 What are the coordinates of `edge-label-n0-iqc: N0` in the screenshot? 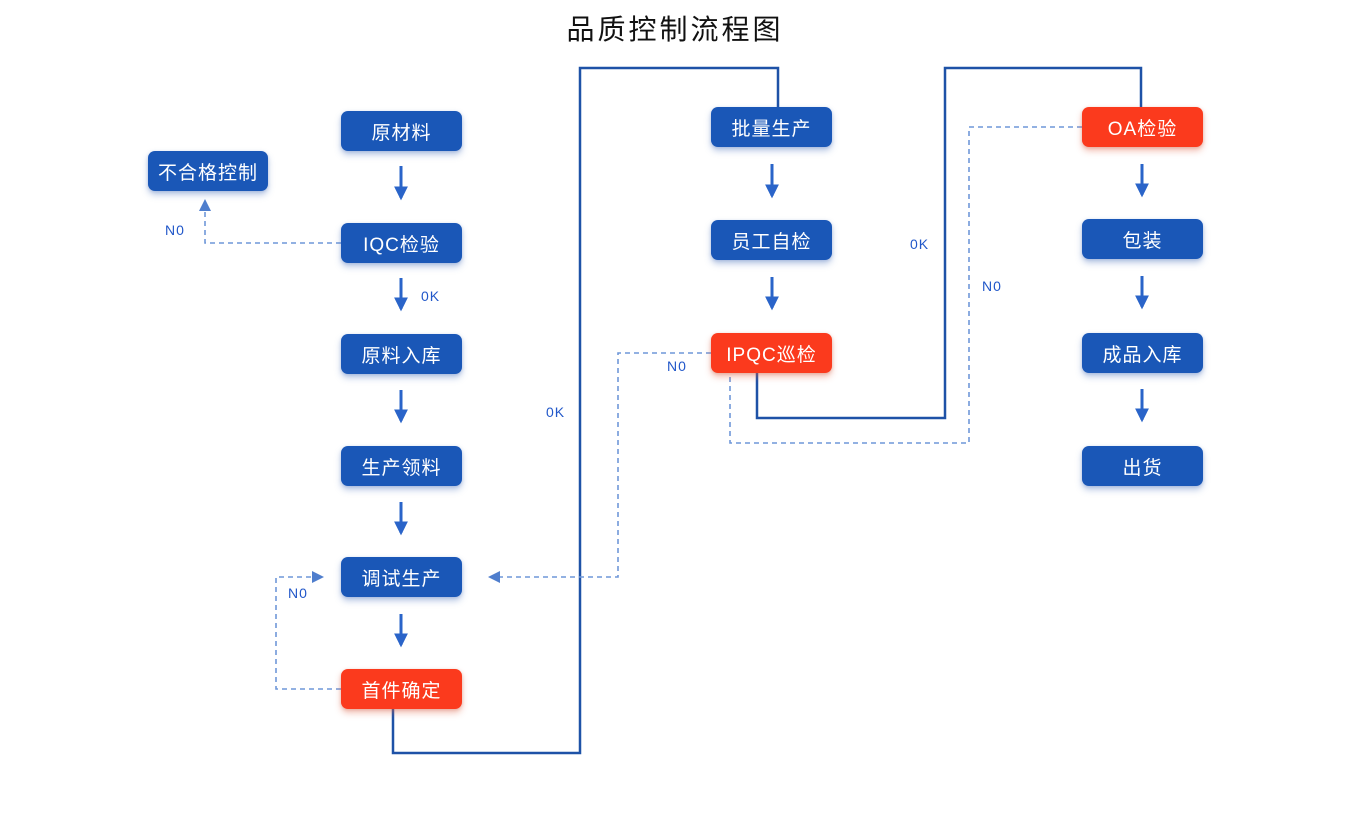 It's located at (175, 230).